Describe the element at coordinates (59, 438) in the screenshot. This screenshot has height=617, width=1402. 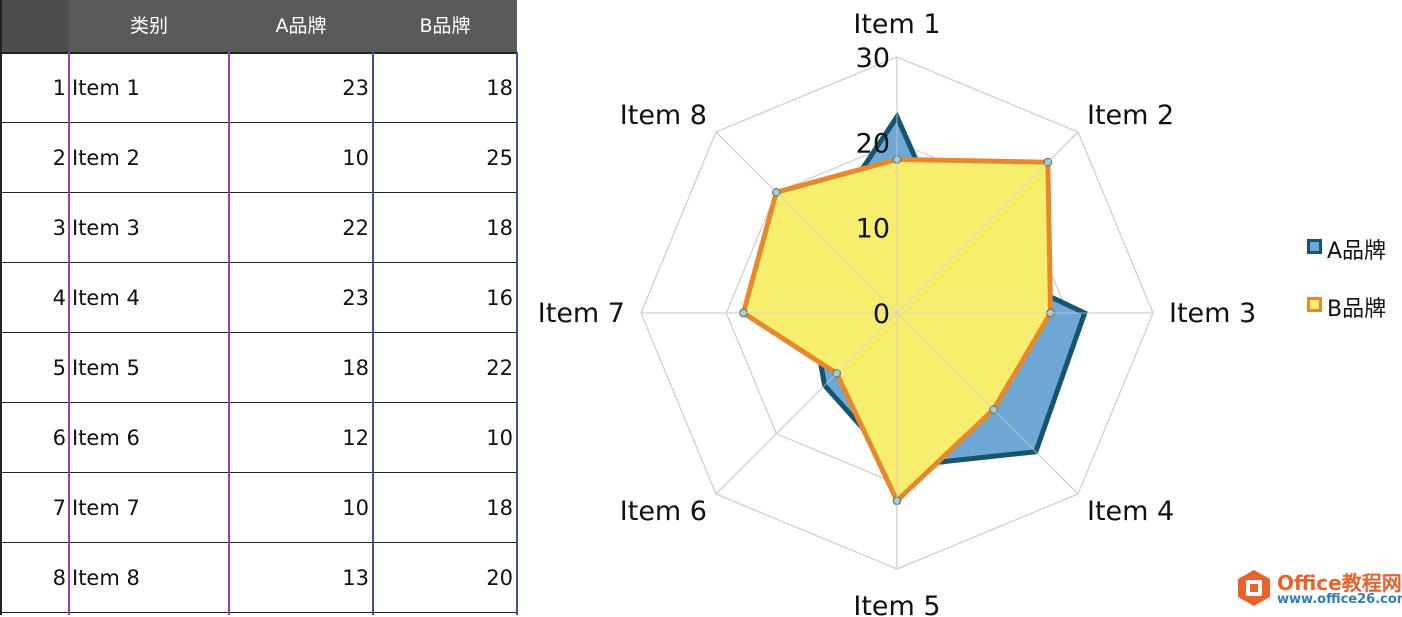
I see `row-index: 6` at that location.